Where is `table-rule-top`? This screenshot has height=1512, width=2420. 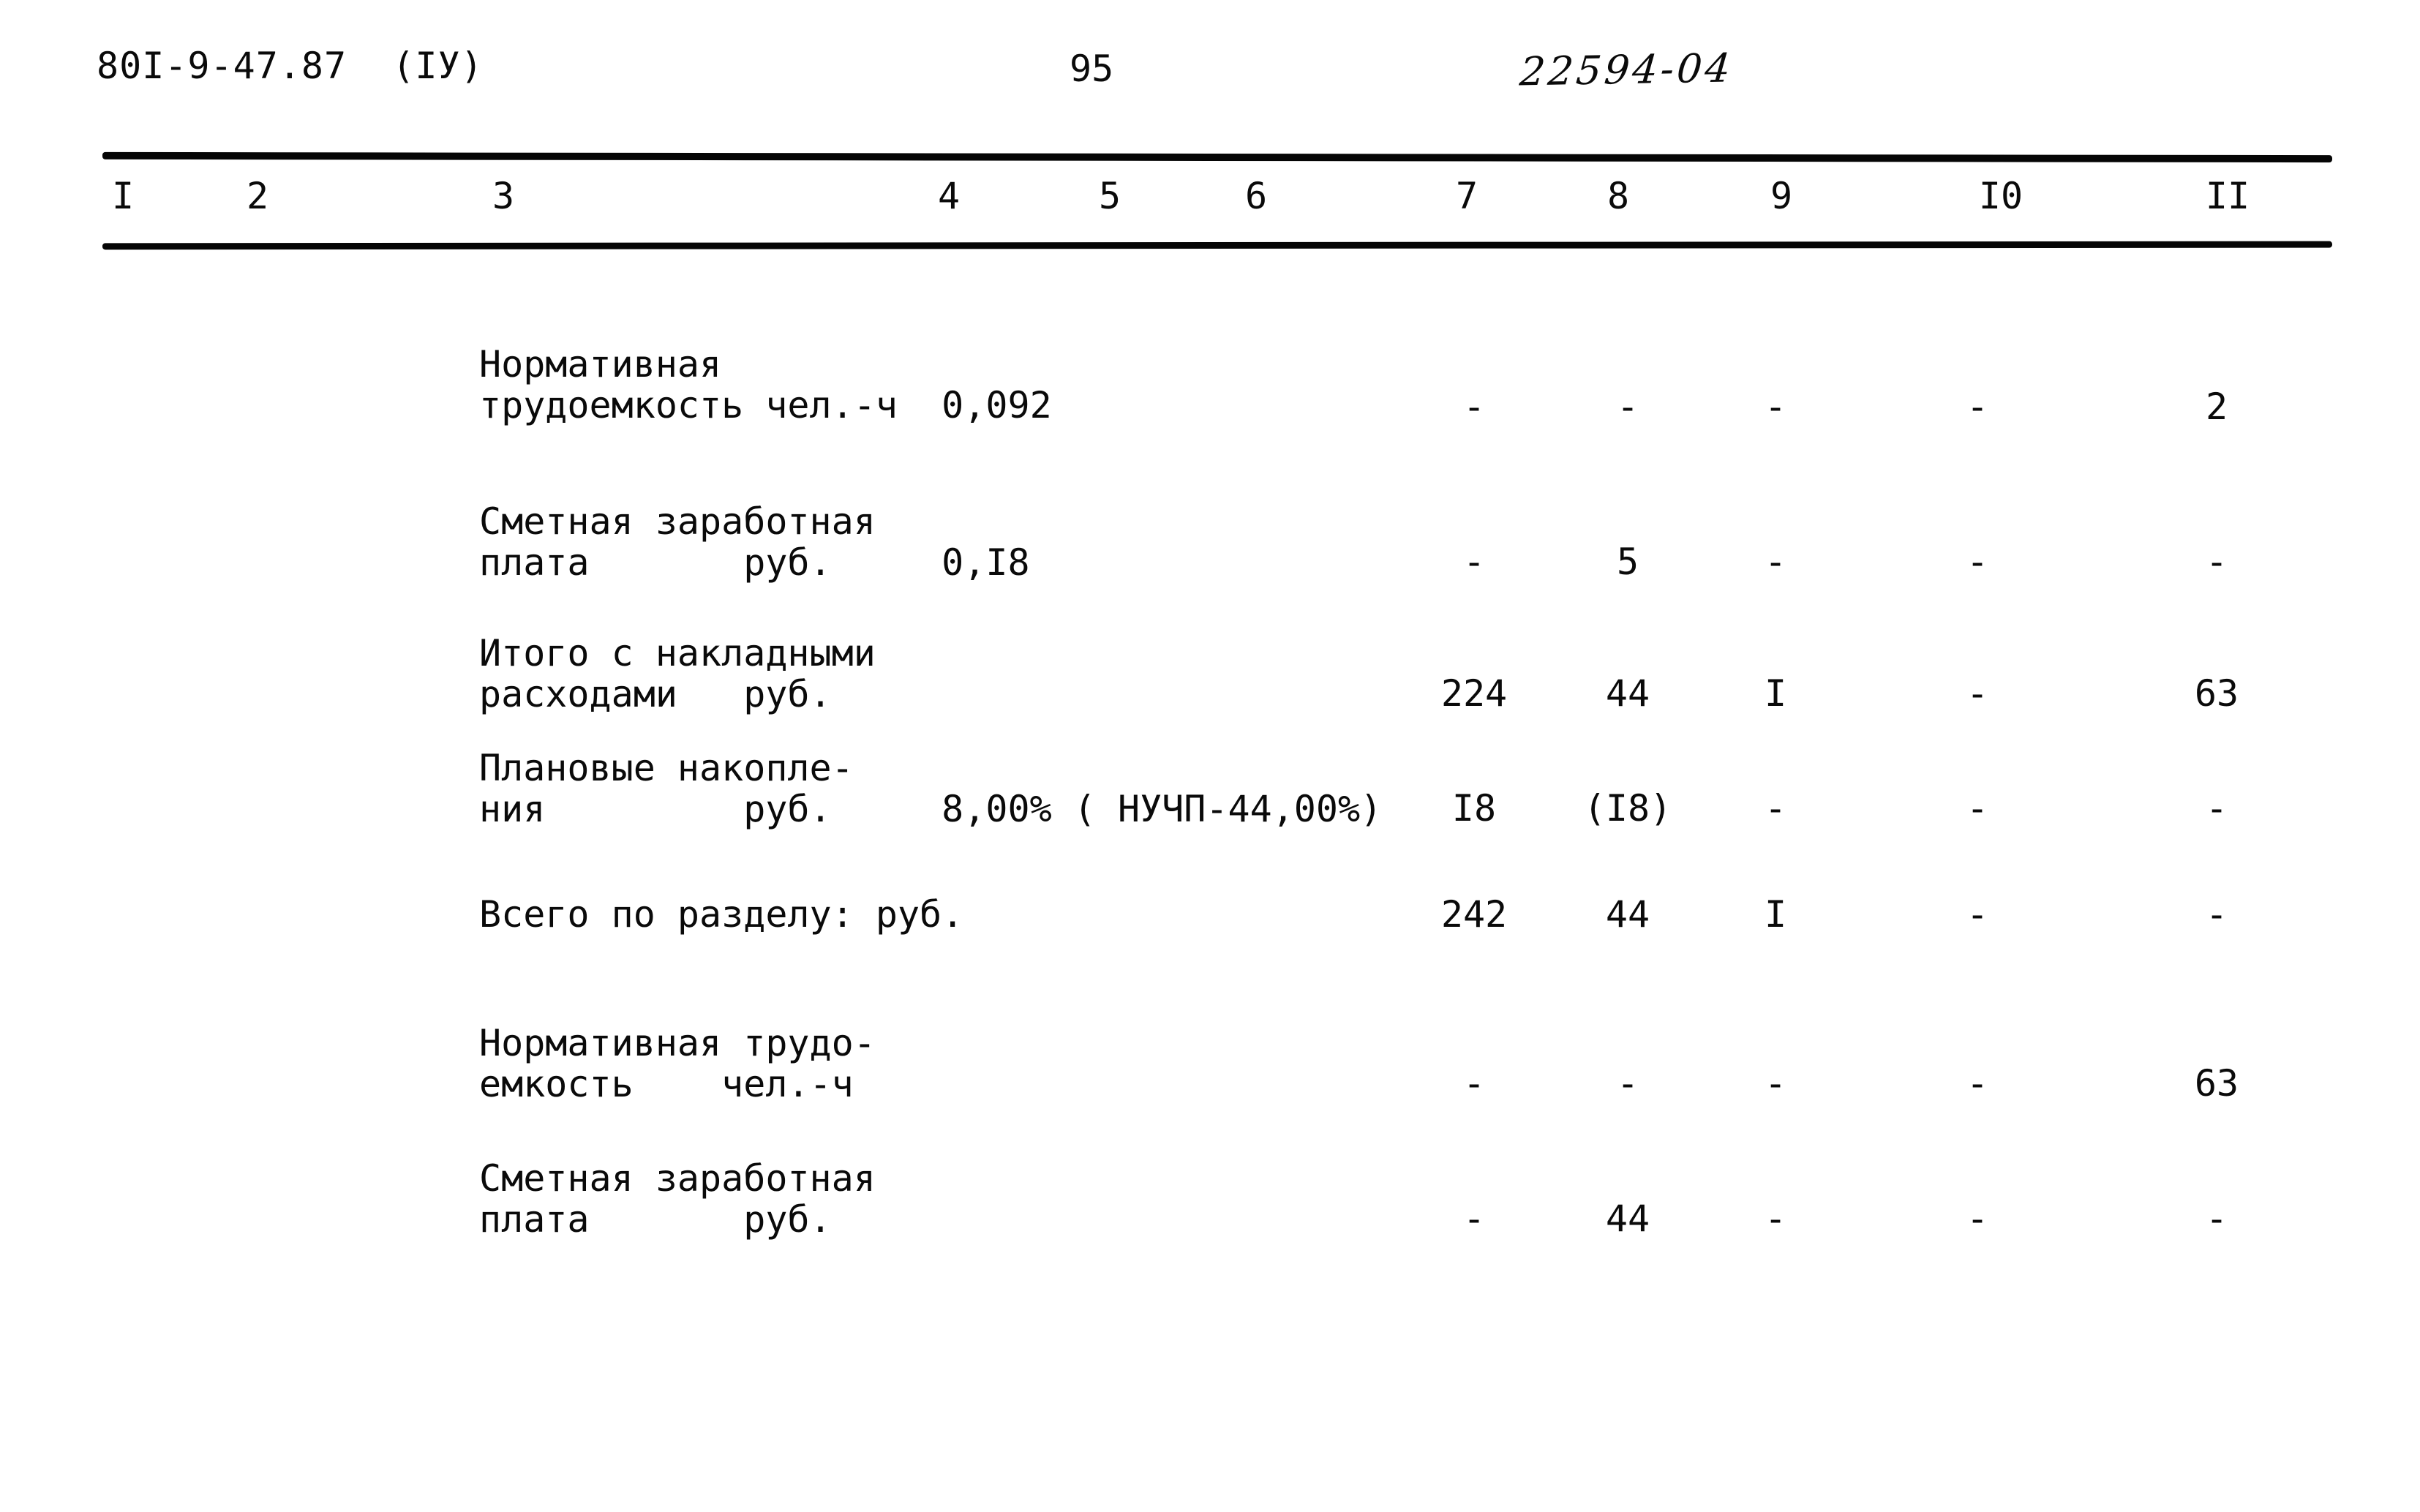
table-rule-top is located at coordinates (1217, 157).